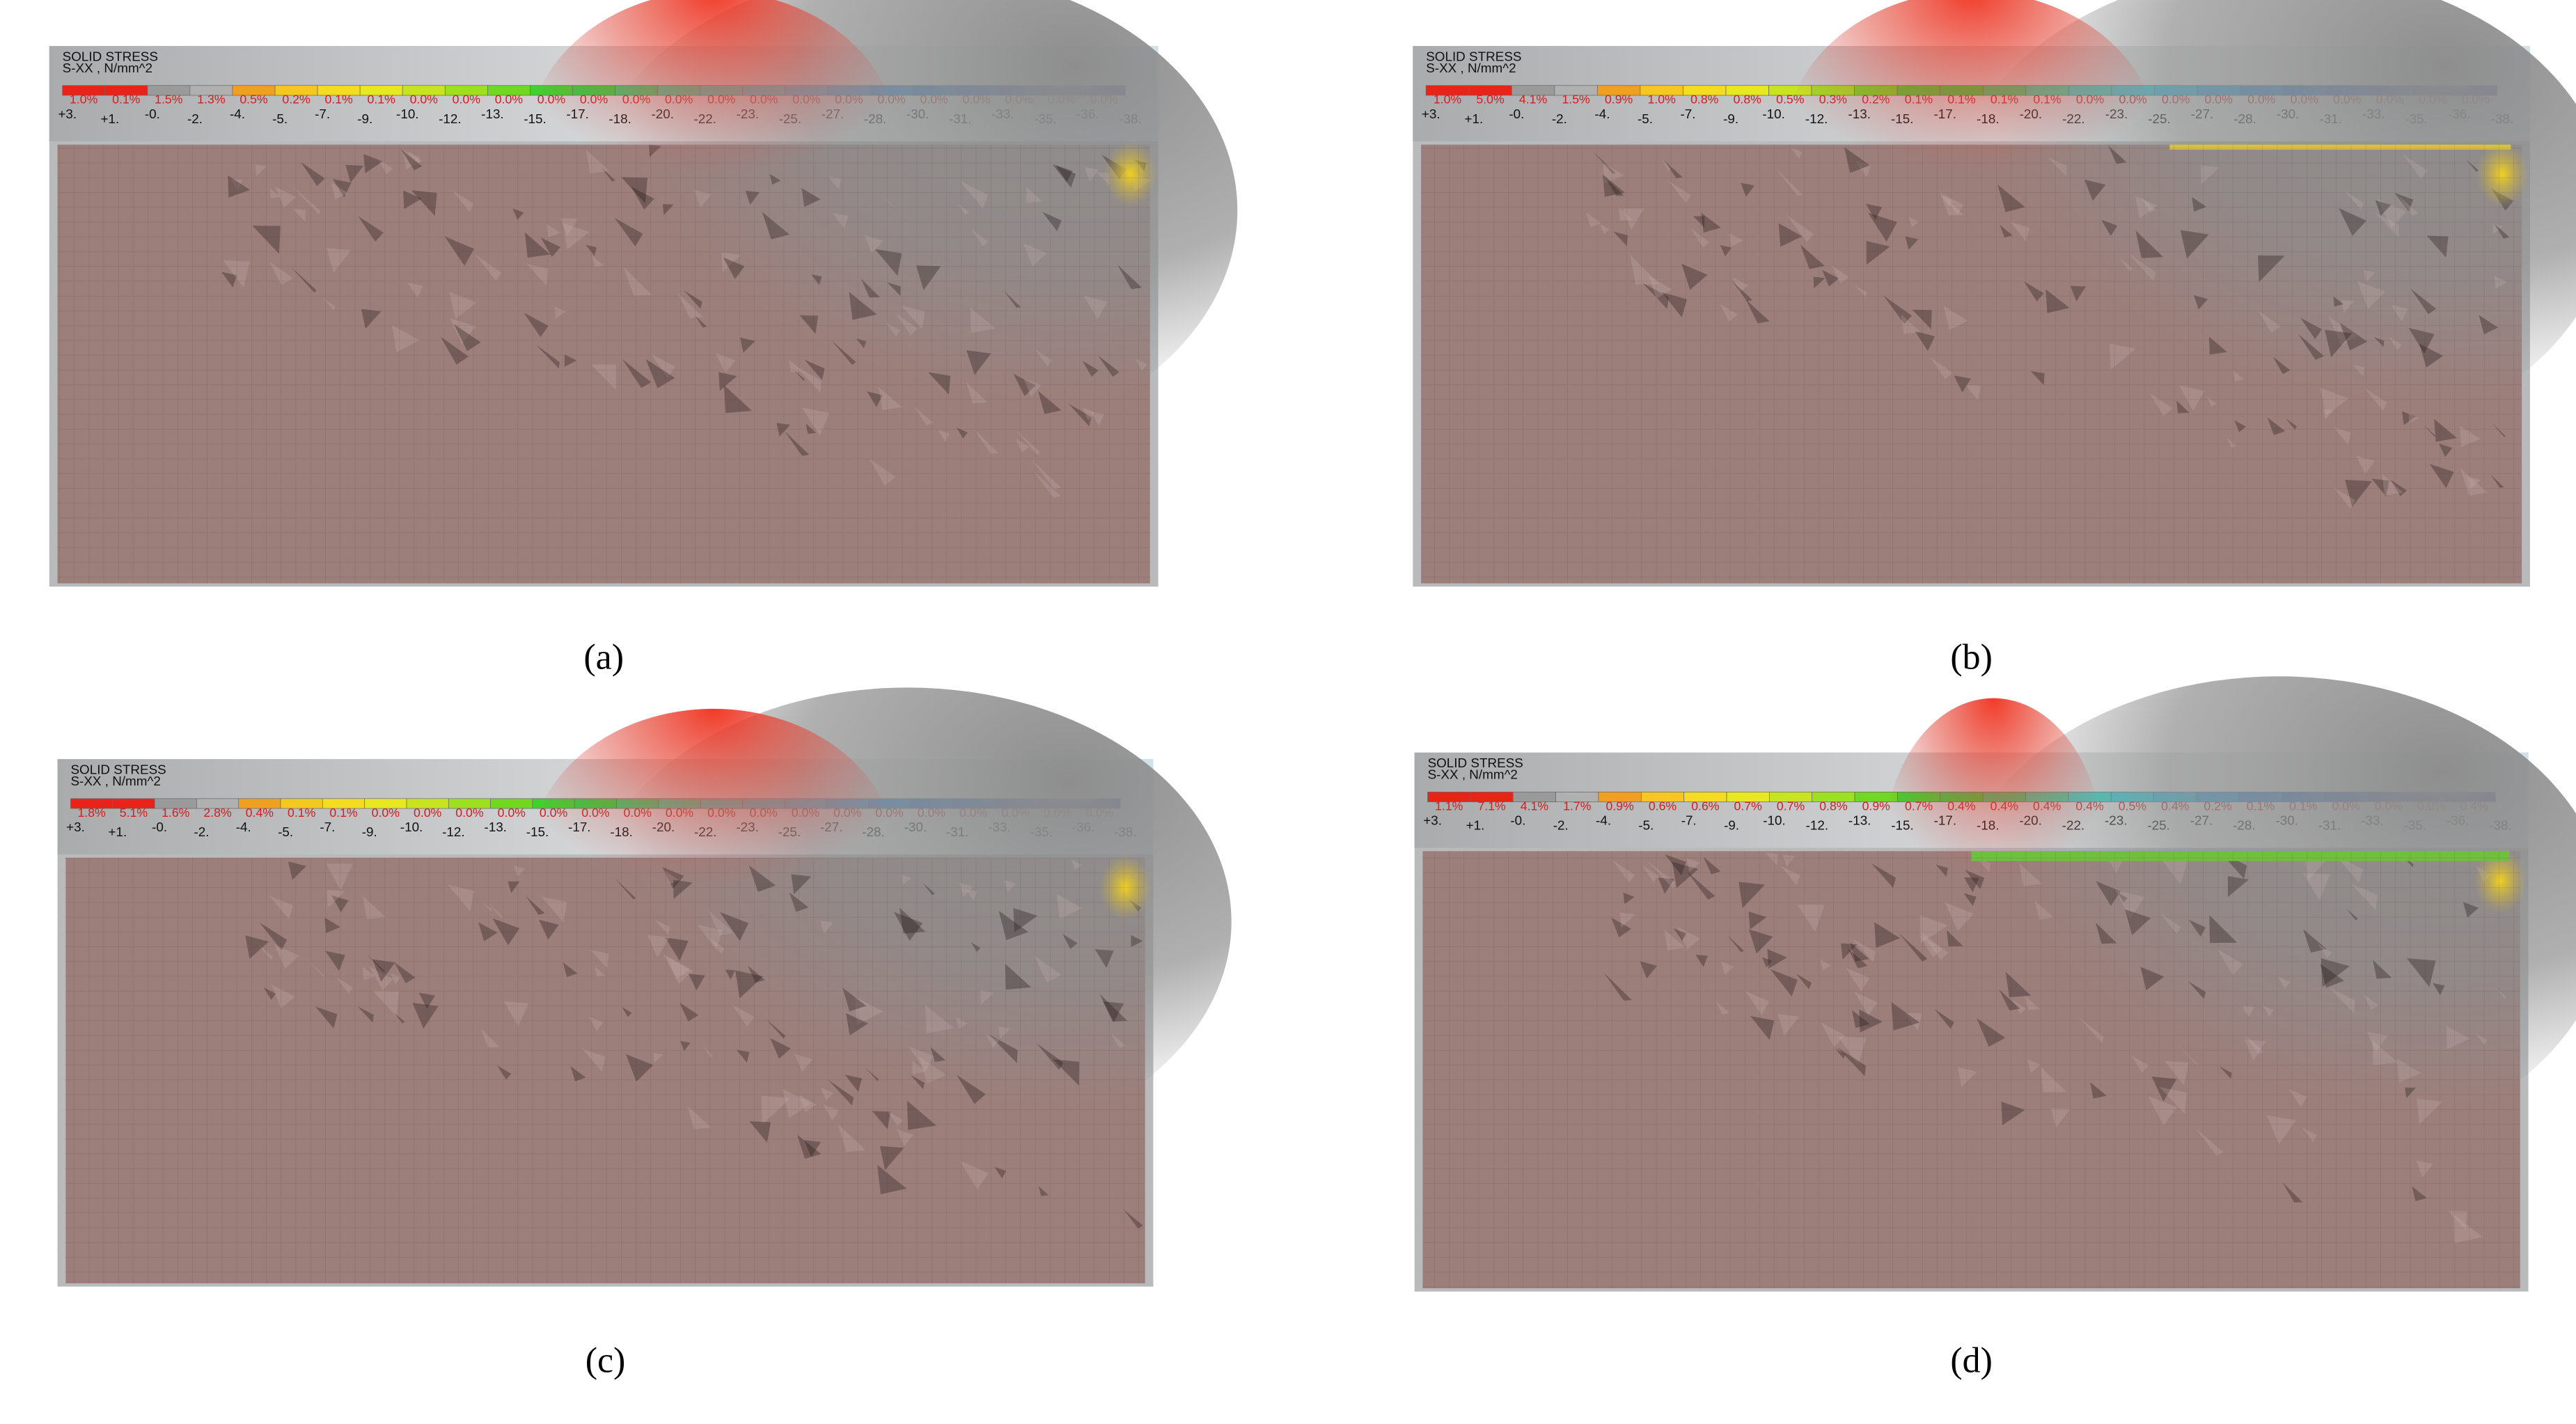 Image resolution: width=2576 pixels, height=1424 pixels. I want to click on panel-caption: (d), so click(1971, 1360).